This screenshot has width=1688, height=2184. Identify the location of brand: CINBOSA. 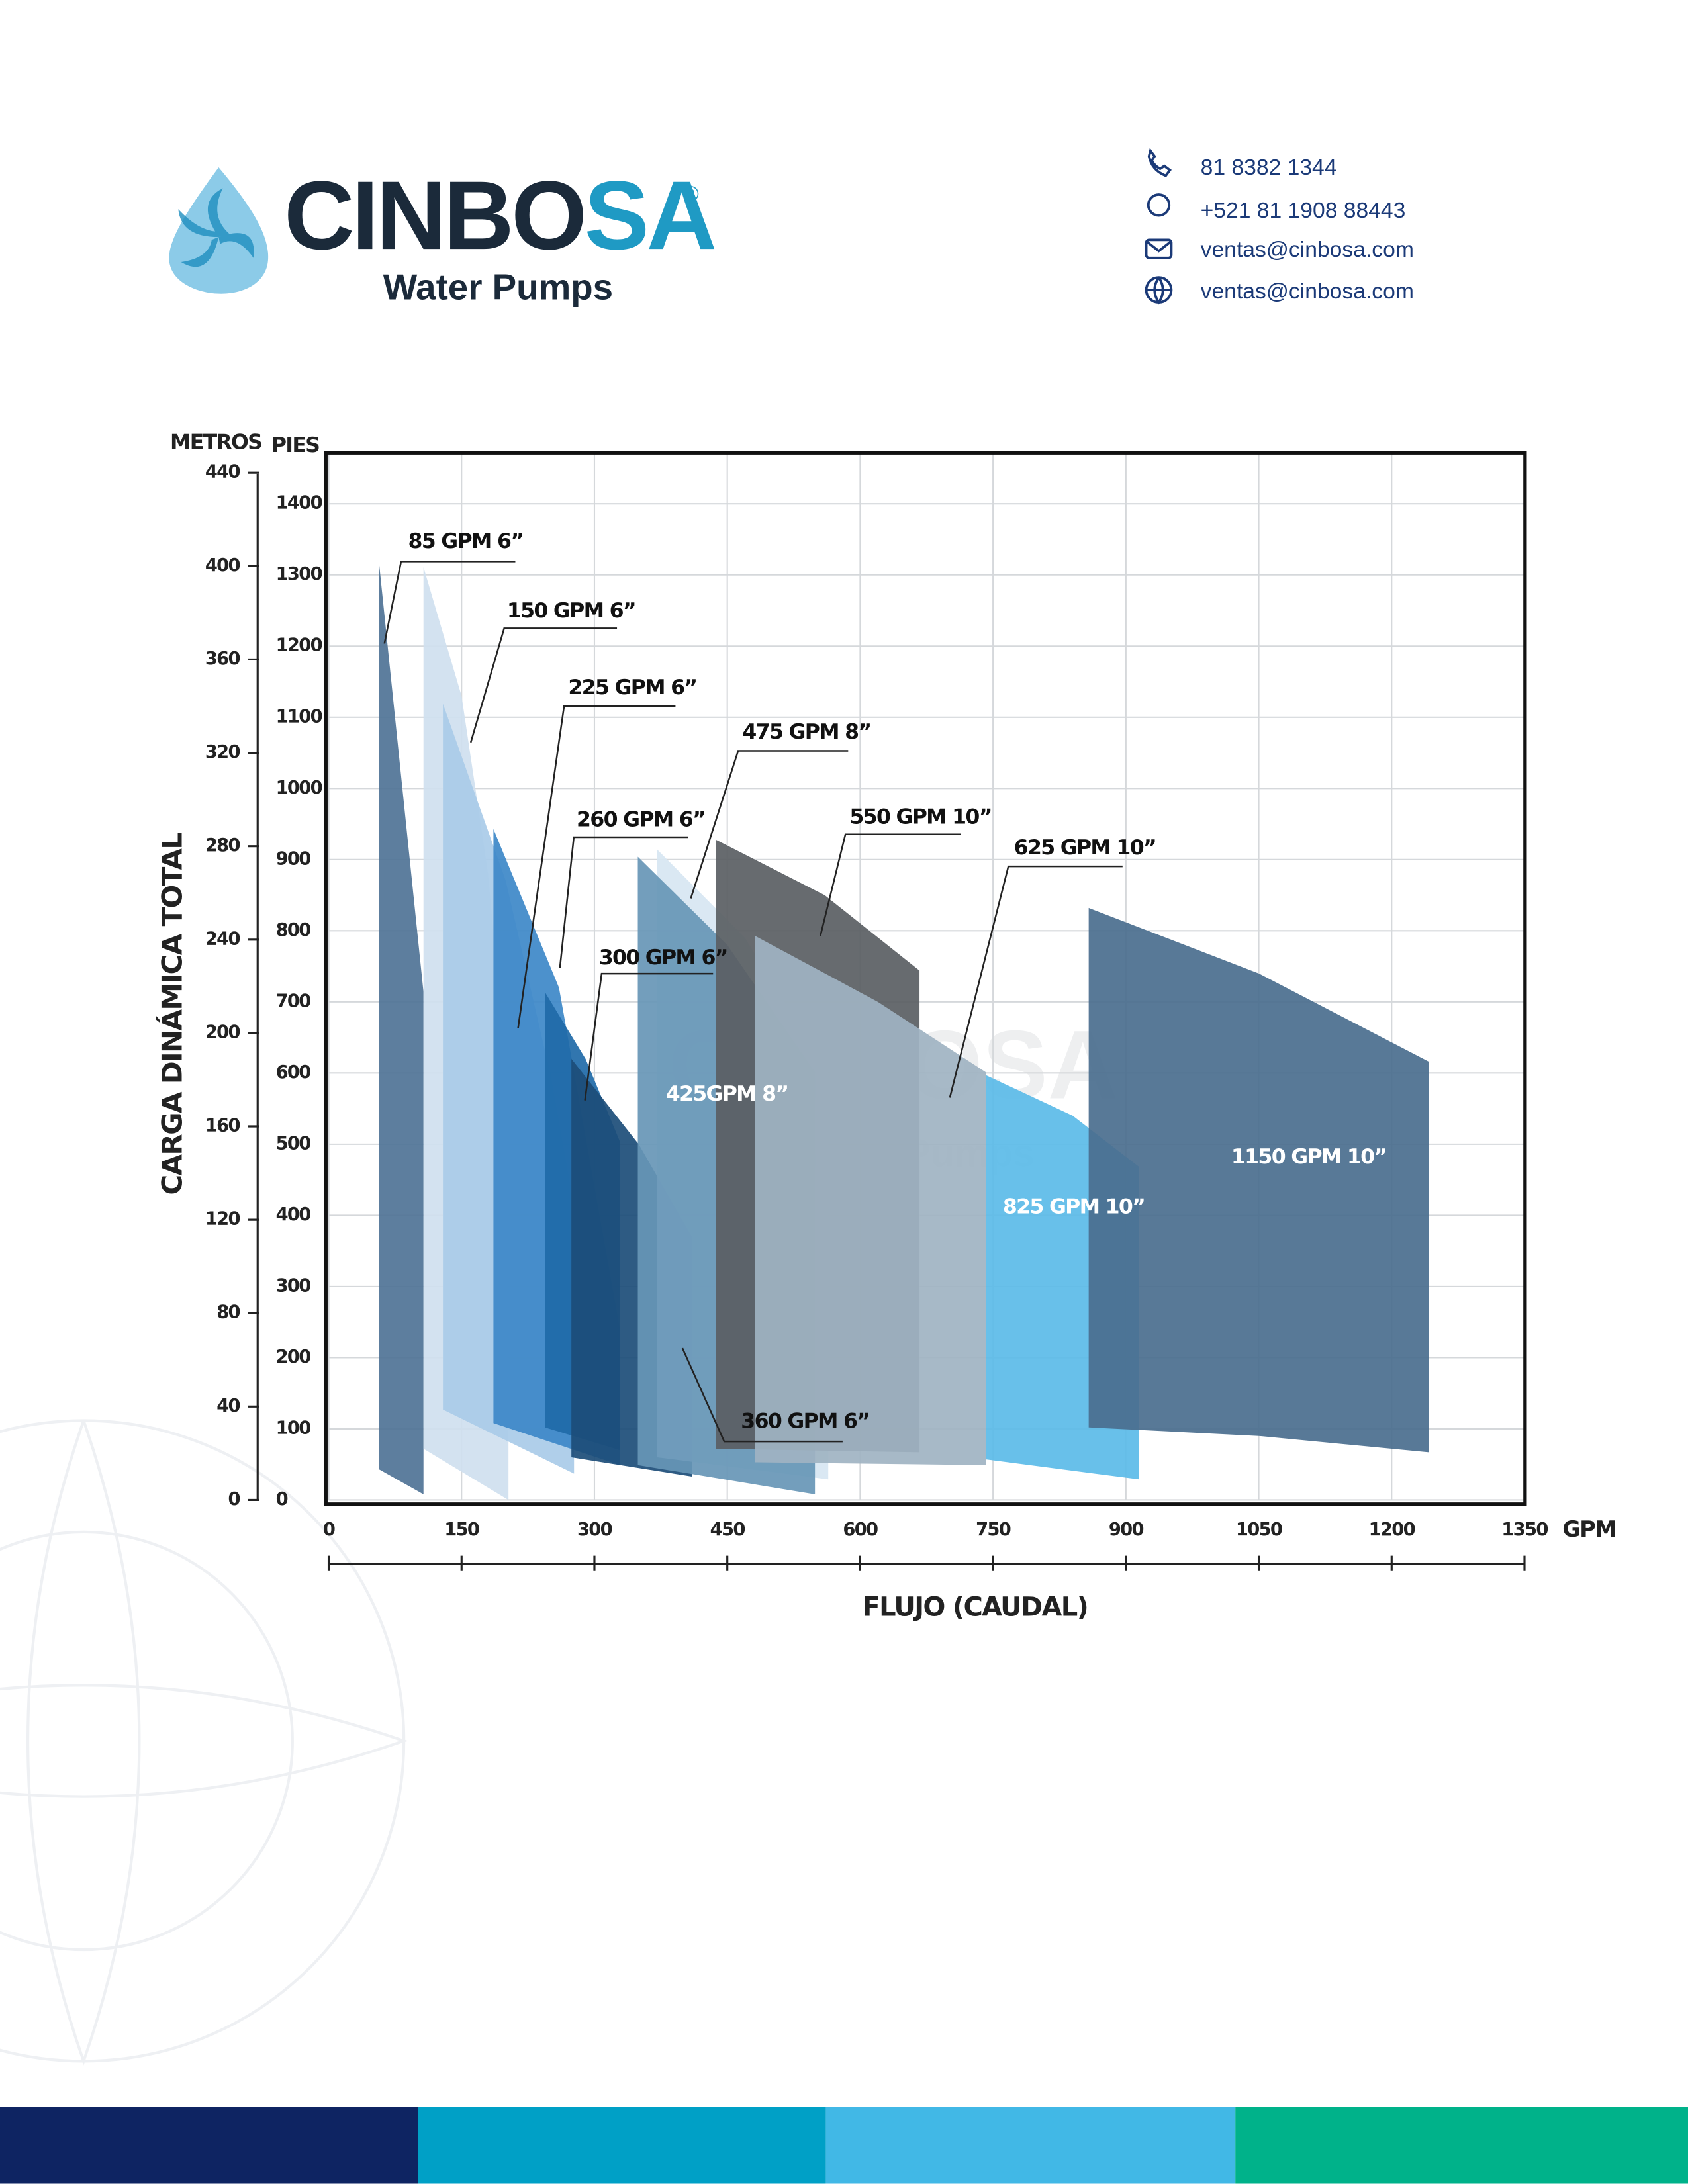
(499, 215).